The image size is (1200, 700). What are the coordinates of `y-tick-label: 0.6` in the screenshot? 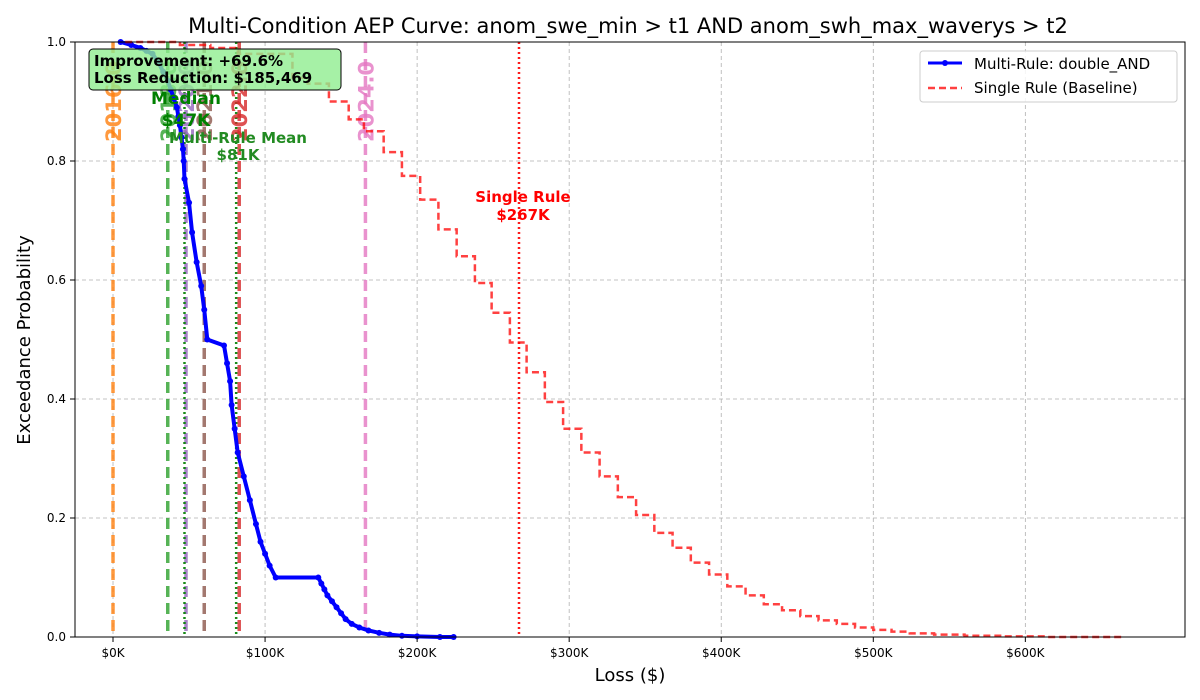 It's located at (56, 280).